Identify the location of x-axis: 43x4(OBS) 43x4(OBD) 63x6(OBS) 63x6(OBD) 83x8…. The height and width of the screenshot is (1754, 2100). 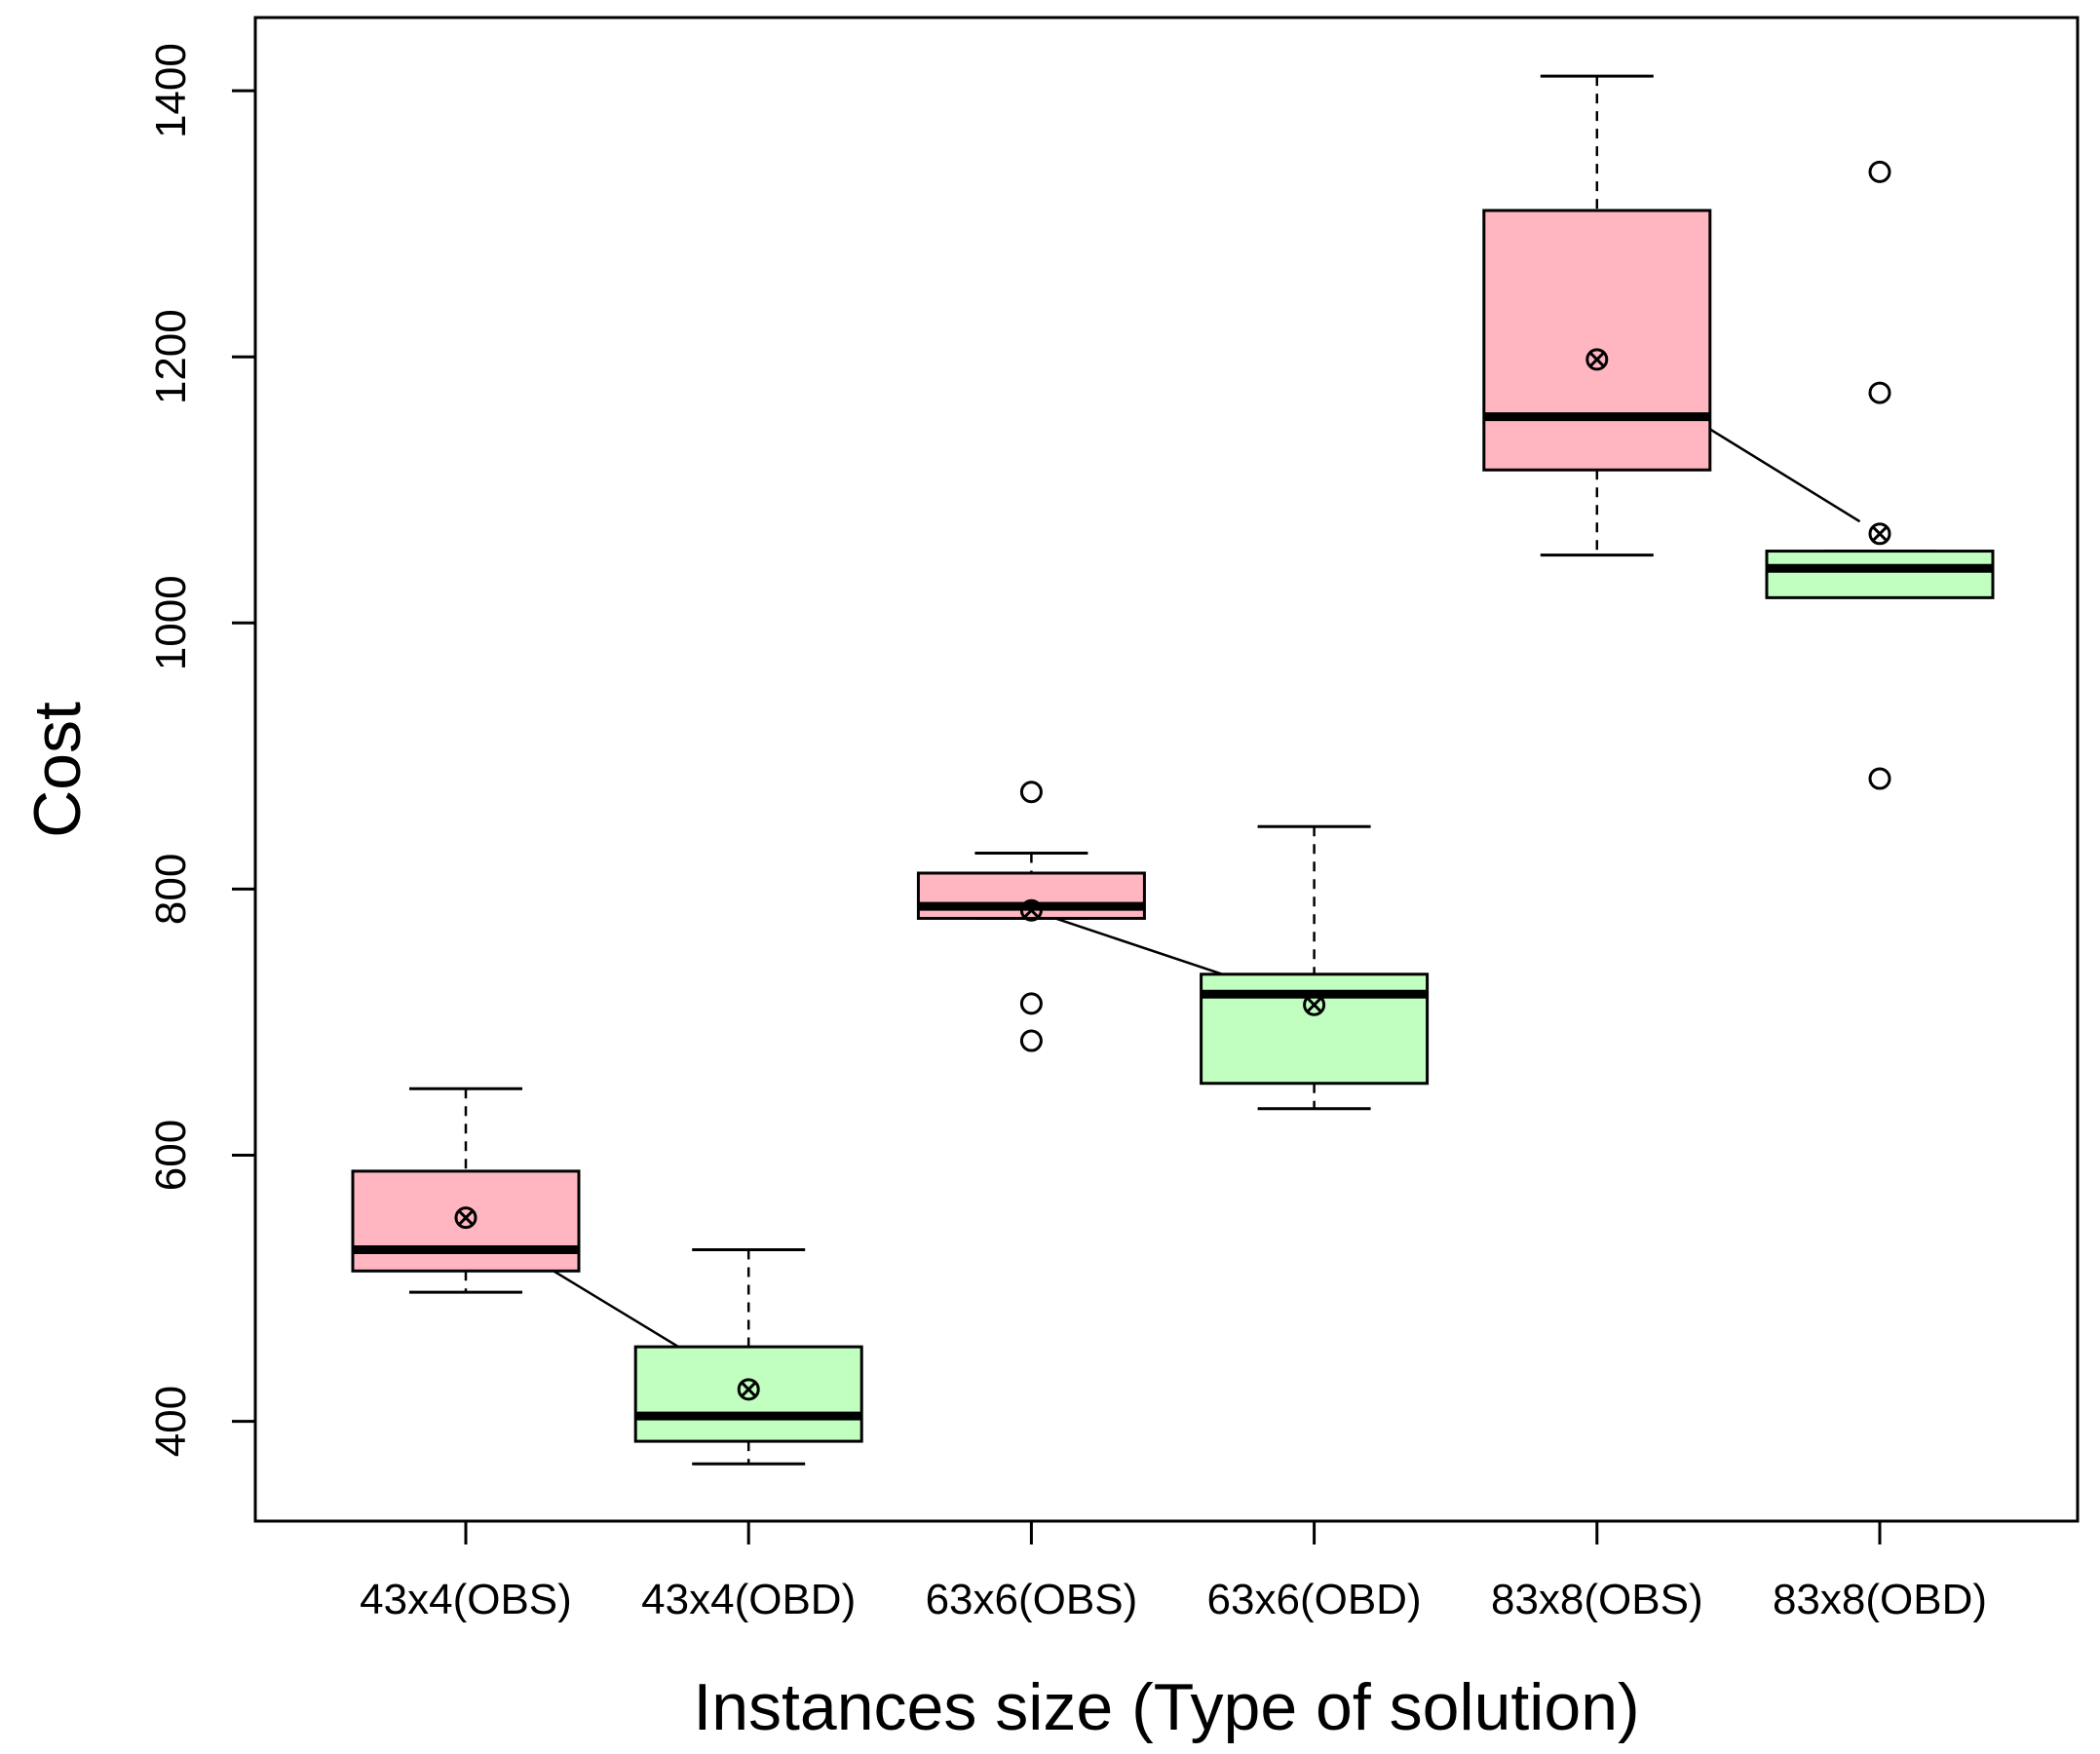
(1173, 1571).